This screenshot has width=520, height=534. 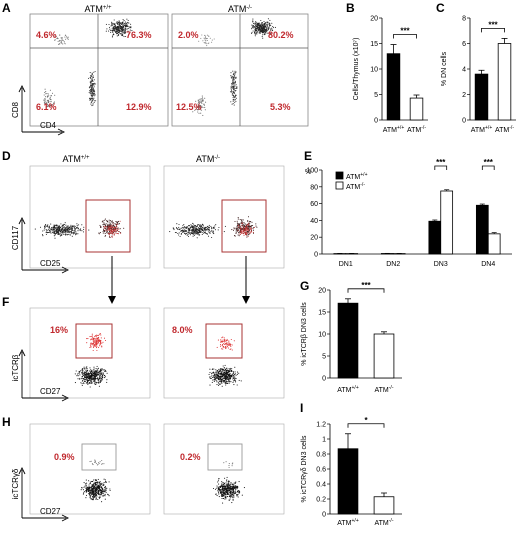 I want to click on gate-pct-f-left: 16%, so click(x=59, y=330).